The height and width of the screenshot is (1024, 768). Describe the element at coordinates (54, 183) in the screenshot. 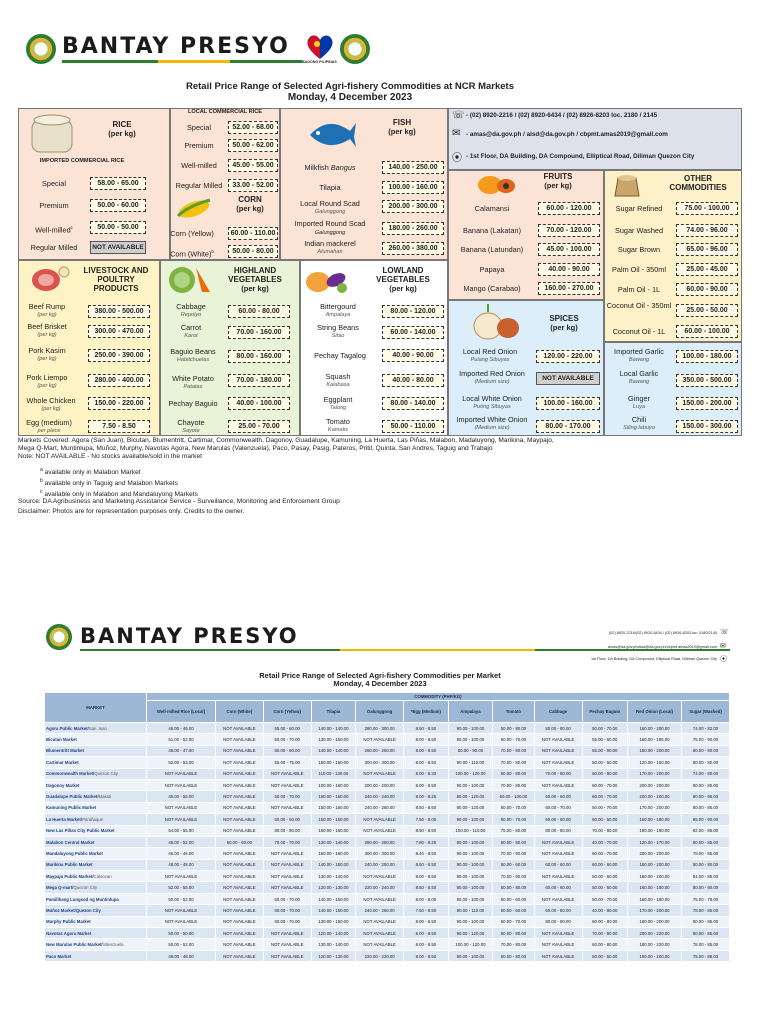

I see `rice-imported-special-label: Special` at that location.